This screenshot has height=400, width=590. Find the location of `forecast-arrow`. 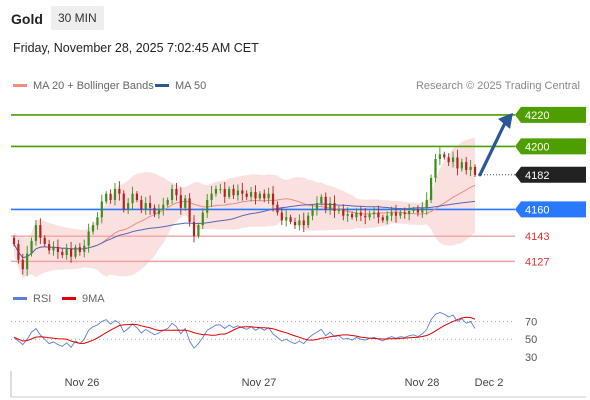

forecast-arrow is located at coordinates (492, 149).